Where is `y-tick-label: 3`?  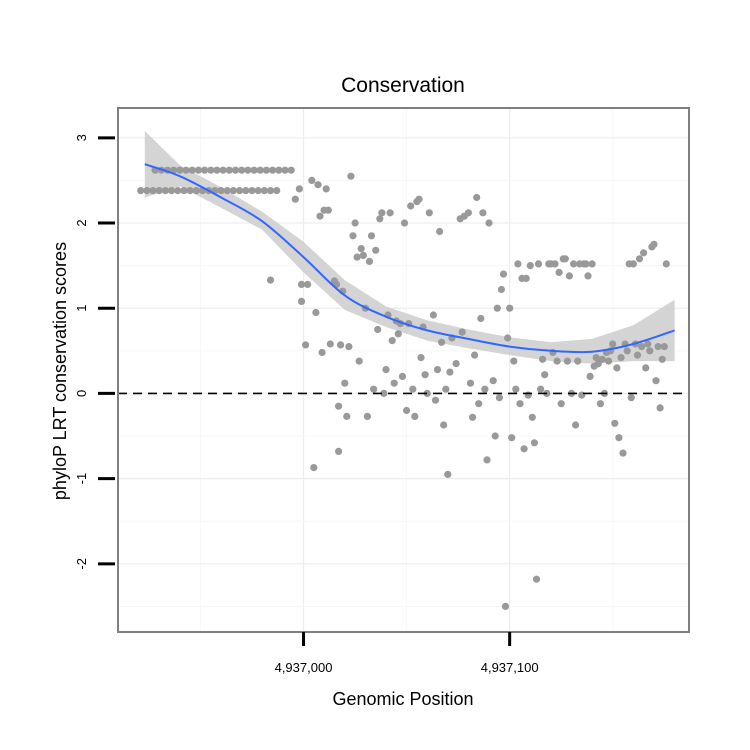 y-tick-label: 3 is located at coordinates (81, 137).